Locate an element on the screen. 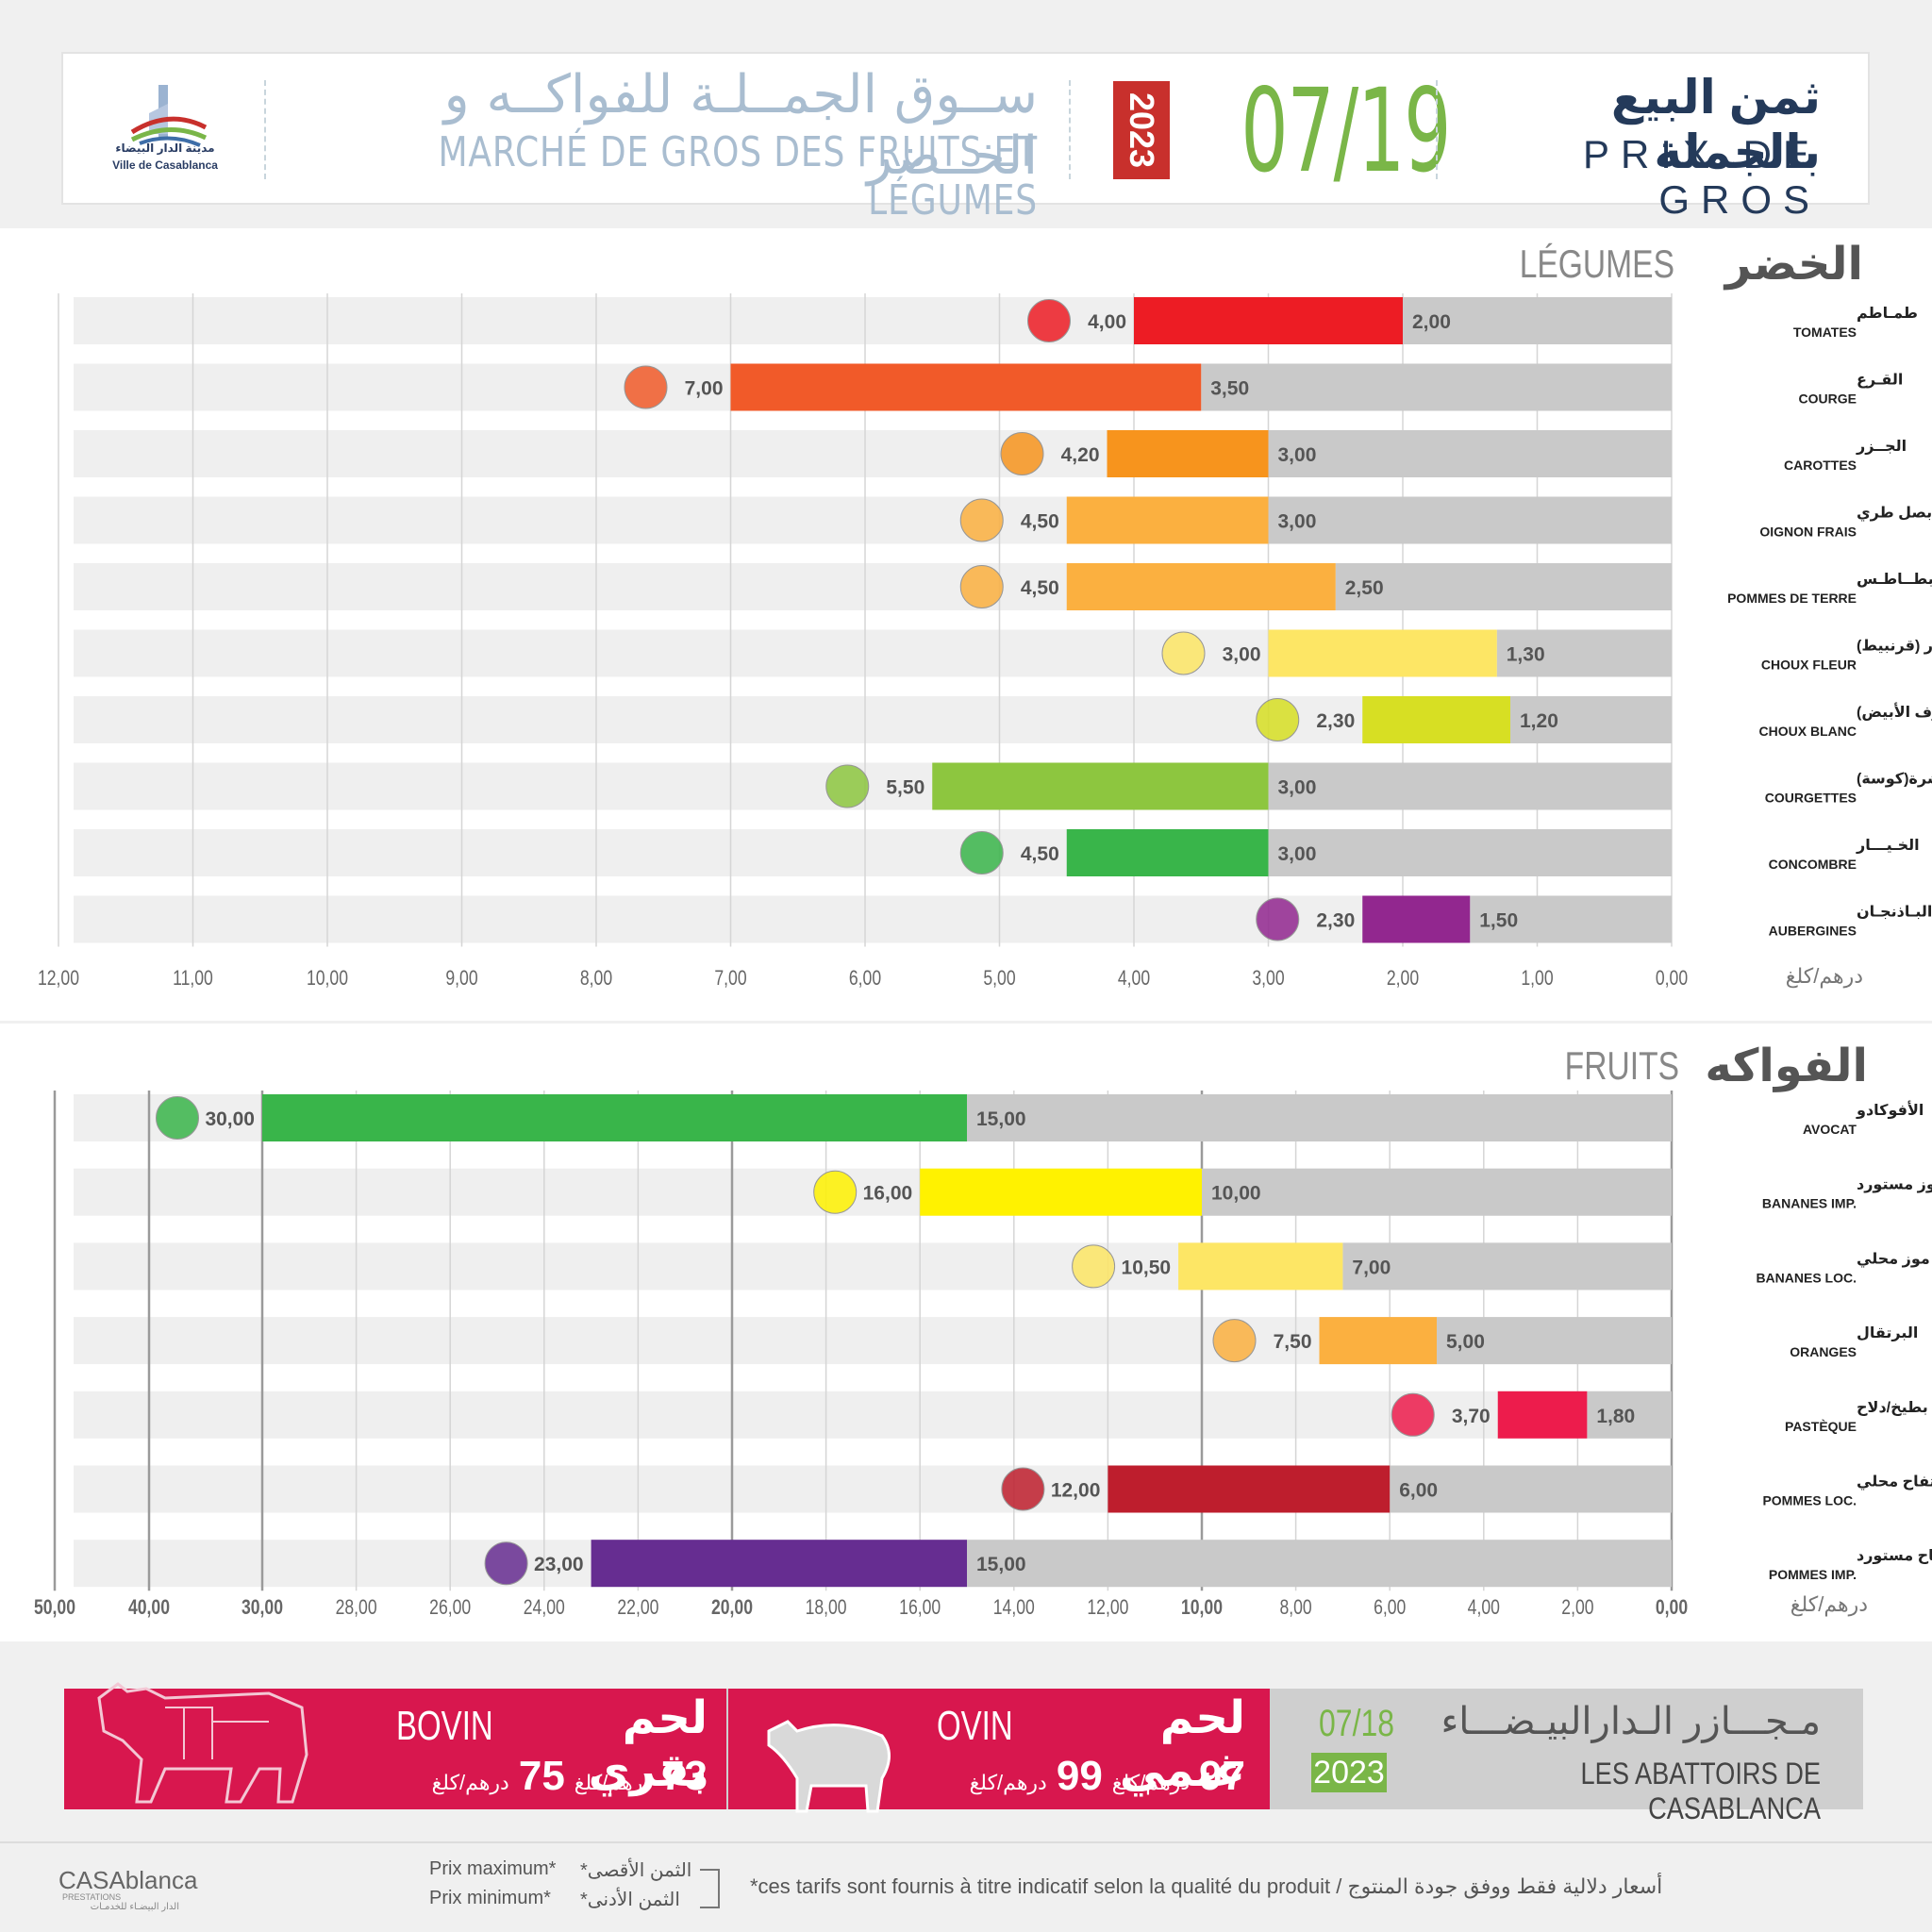 The width and height of the screenshot is (1932, 1932). logo-arabic: مدينة الدار البيضاء is located at coordinates (165, 148).